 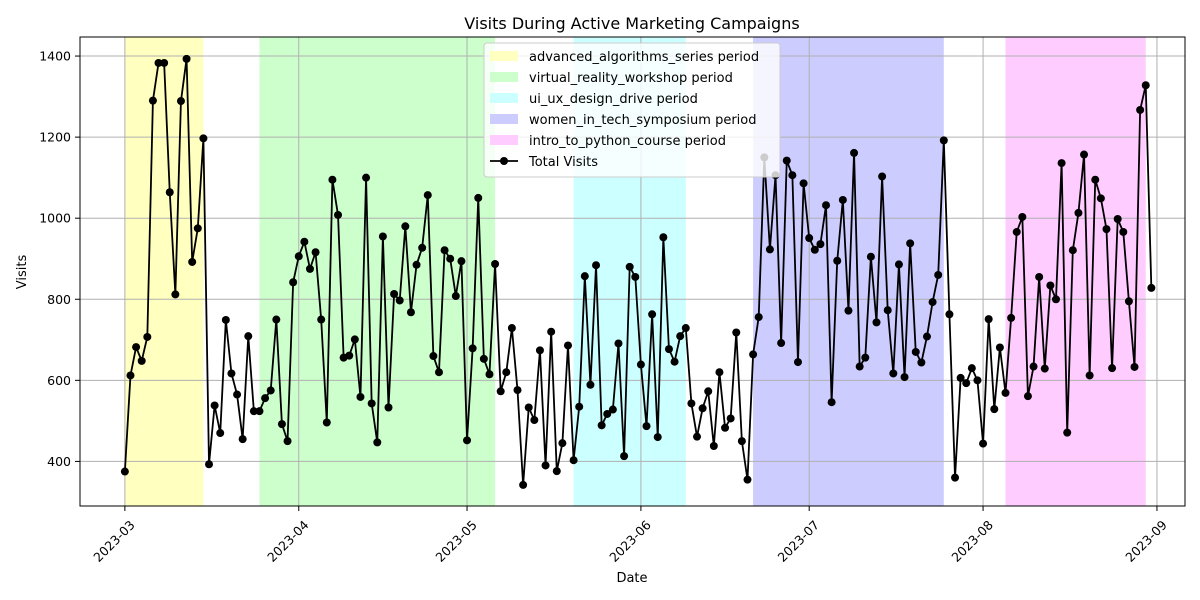 I want to click on y-tick-label: 600, so click(x=59, y=380).